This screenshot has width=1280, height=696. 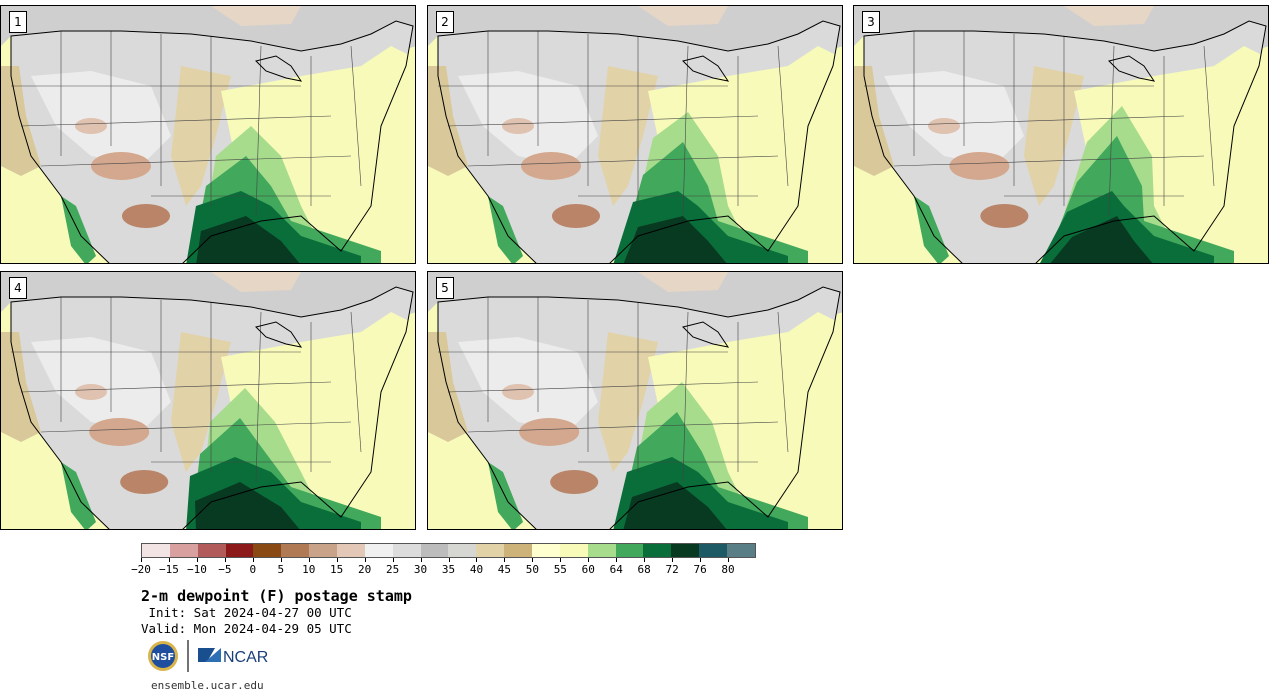 I want to click on colorbar-tick-label: 10, so click(x=309, y=569).